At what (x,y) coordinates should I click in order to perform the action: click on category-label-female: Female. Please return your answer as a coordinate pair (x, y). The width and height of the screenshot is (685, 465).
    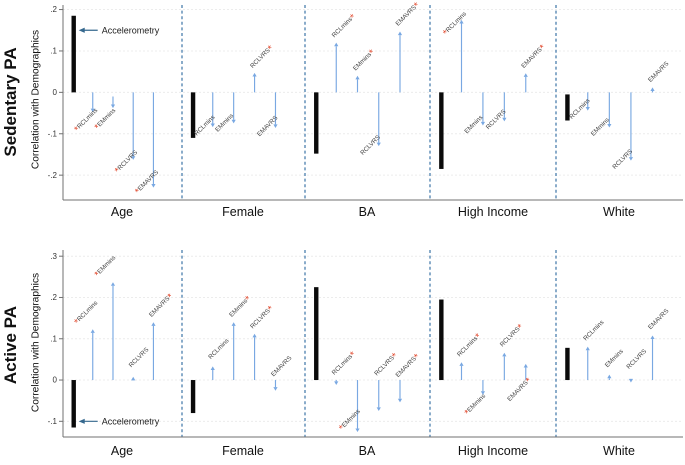
    Looking at the image, I should click on (243, 212).